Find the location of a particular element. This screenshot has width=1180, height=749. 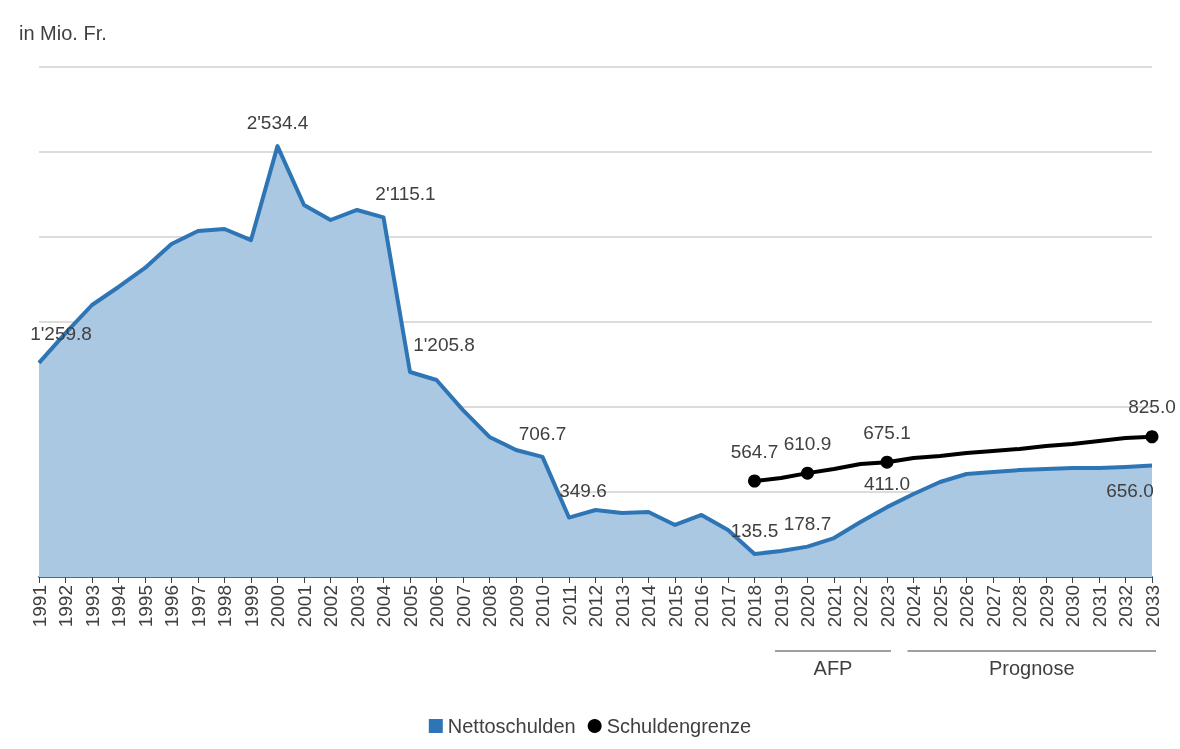

x-tick-label: 1995 is located at coordinates (145, 606).